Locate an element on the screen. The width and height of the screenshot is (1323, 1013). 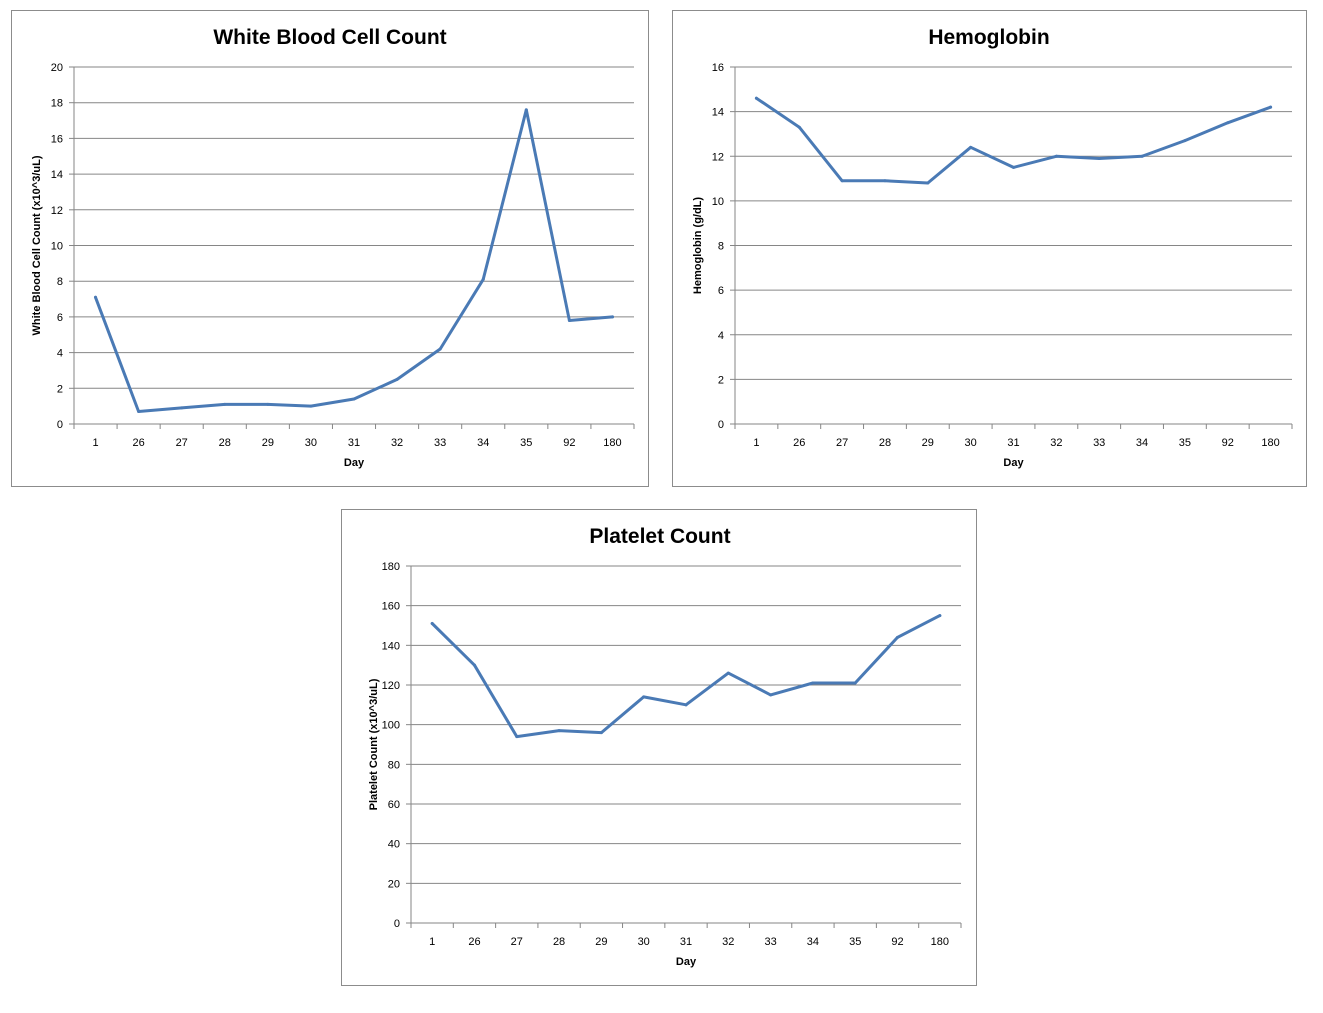
wbc-x-axis-label: Day is located at coordinates (354, 463).